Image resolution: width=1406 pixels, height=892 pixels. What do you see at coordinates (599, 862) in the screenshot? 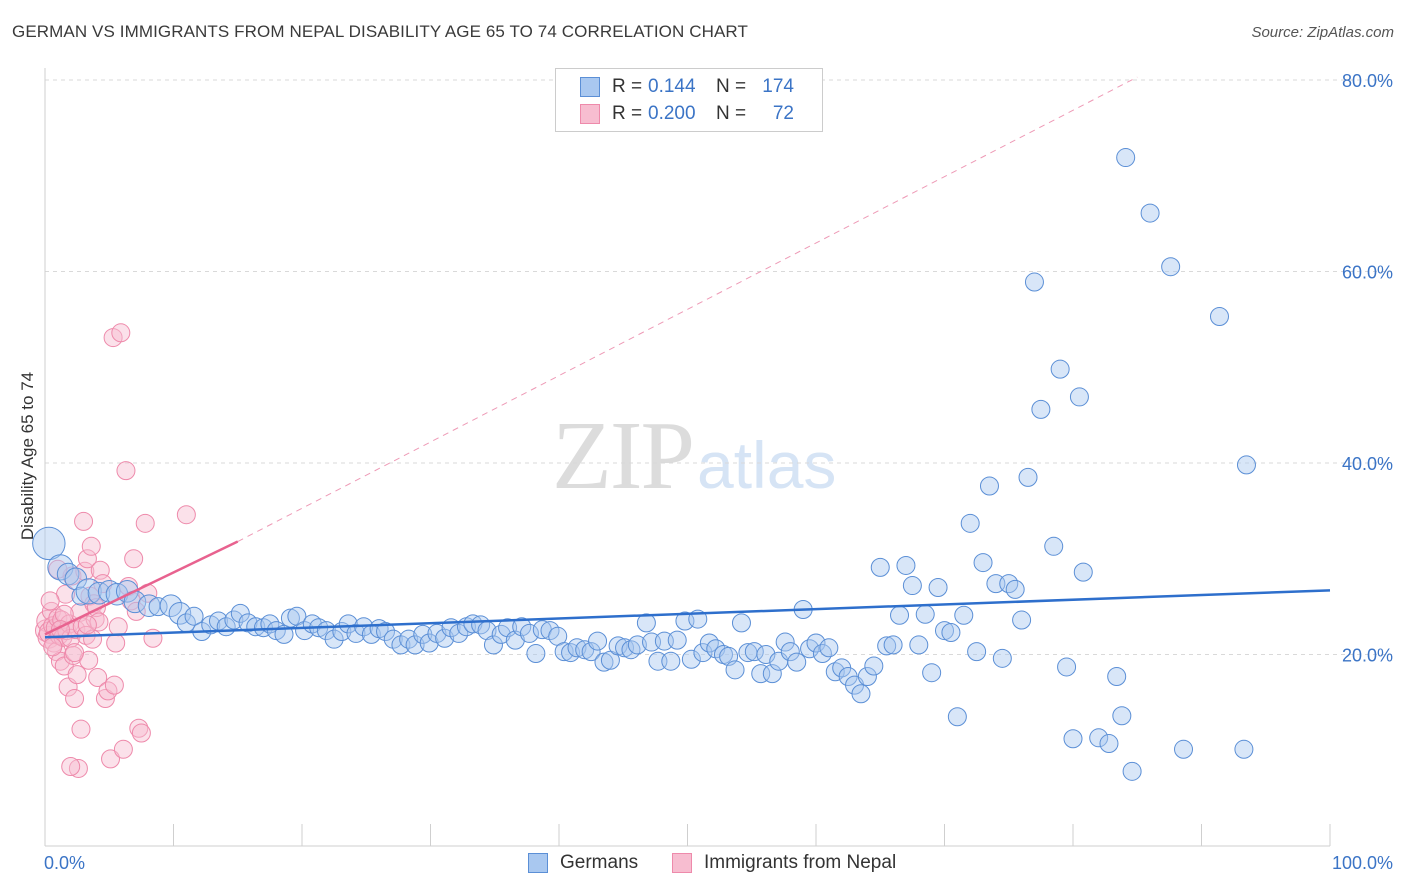
I see `series-label-germans: Germans` at bounding box center [599, 862].